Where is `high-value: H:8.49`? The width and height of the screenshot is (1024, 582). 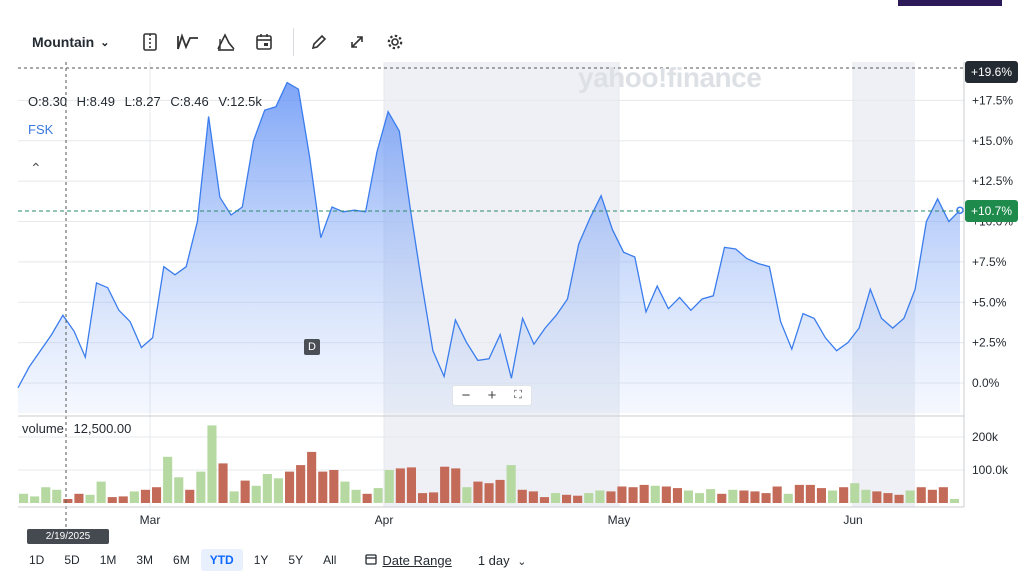
high-value: H:8.49 is located at coordinates (95, 101).